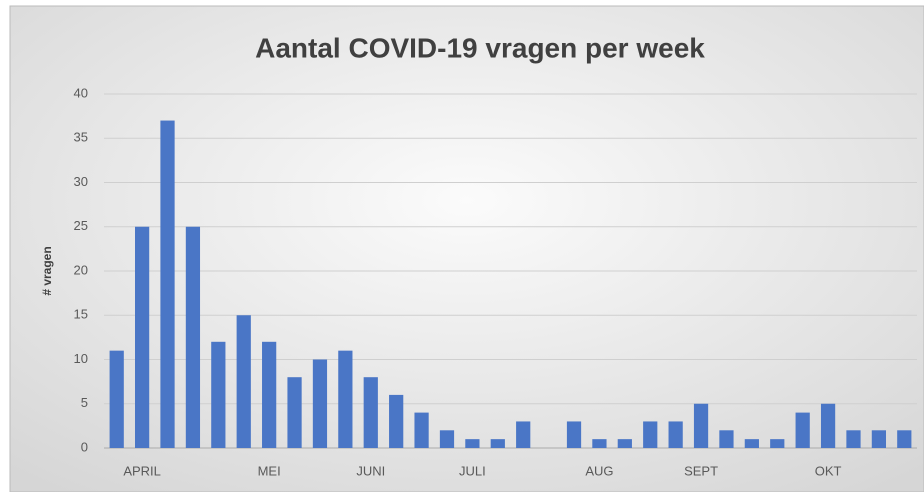 The image size is (924, 497). Describe the element at coordinates (84, 402) in the screenshot. I see `y-tick-label: 5` at that location.